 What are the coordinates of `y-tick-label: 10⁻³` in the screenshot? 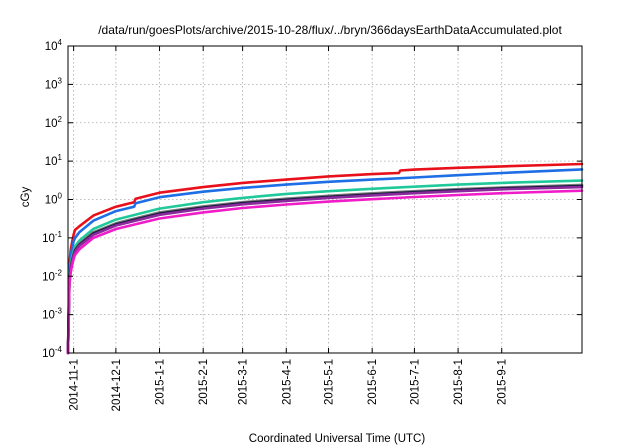 It's located at (52, 314).